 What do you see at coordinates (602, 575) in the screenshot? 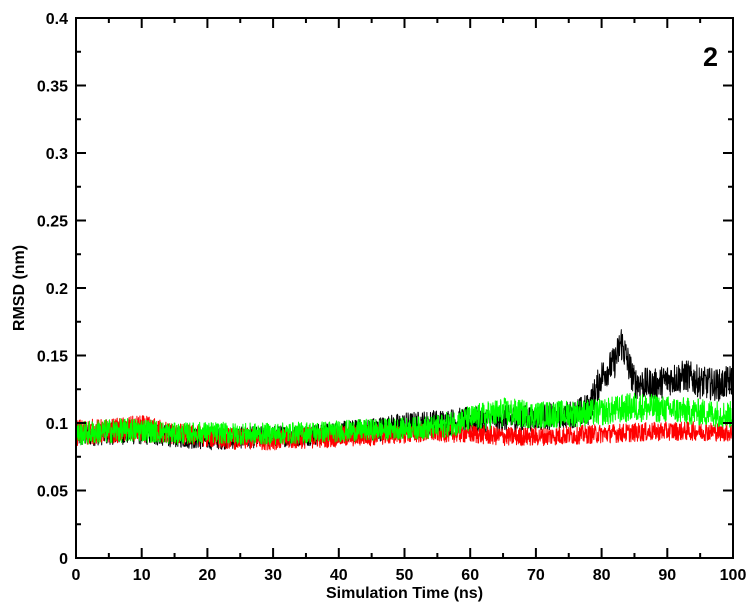
I see `x-tick-label: 80` at bounding box center [602, 575].